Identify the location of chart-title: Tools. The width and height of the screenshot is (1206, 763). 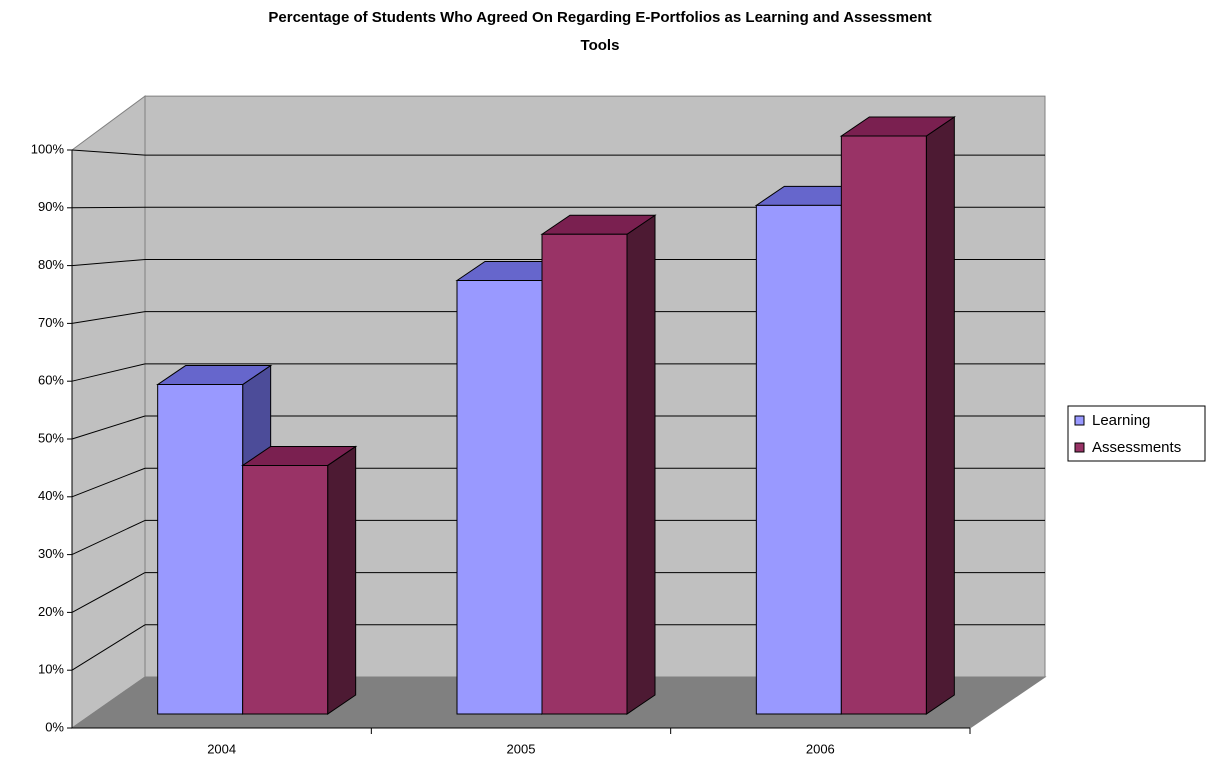
(600, 45).